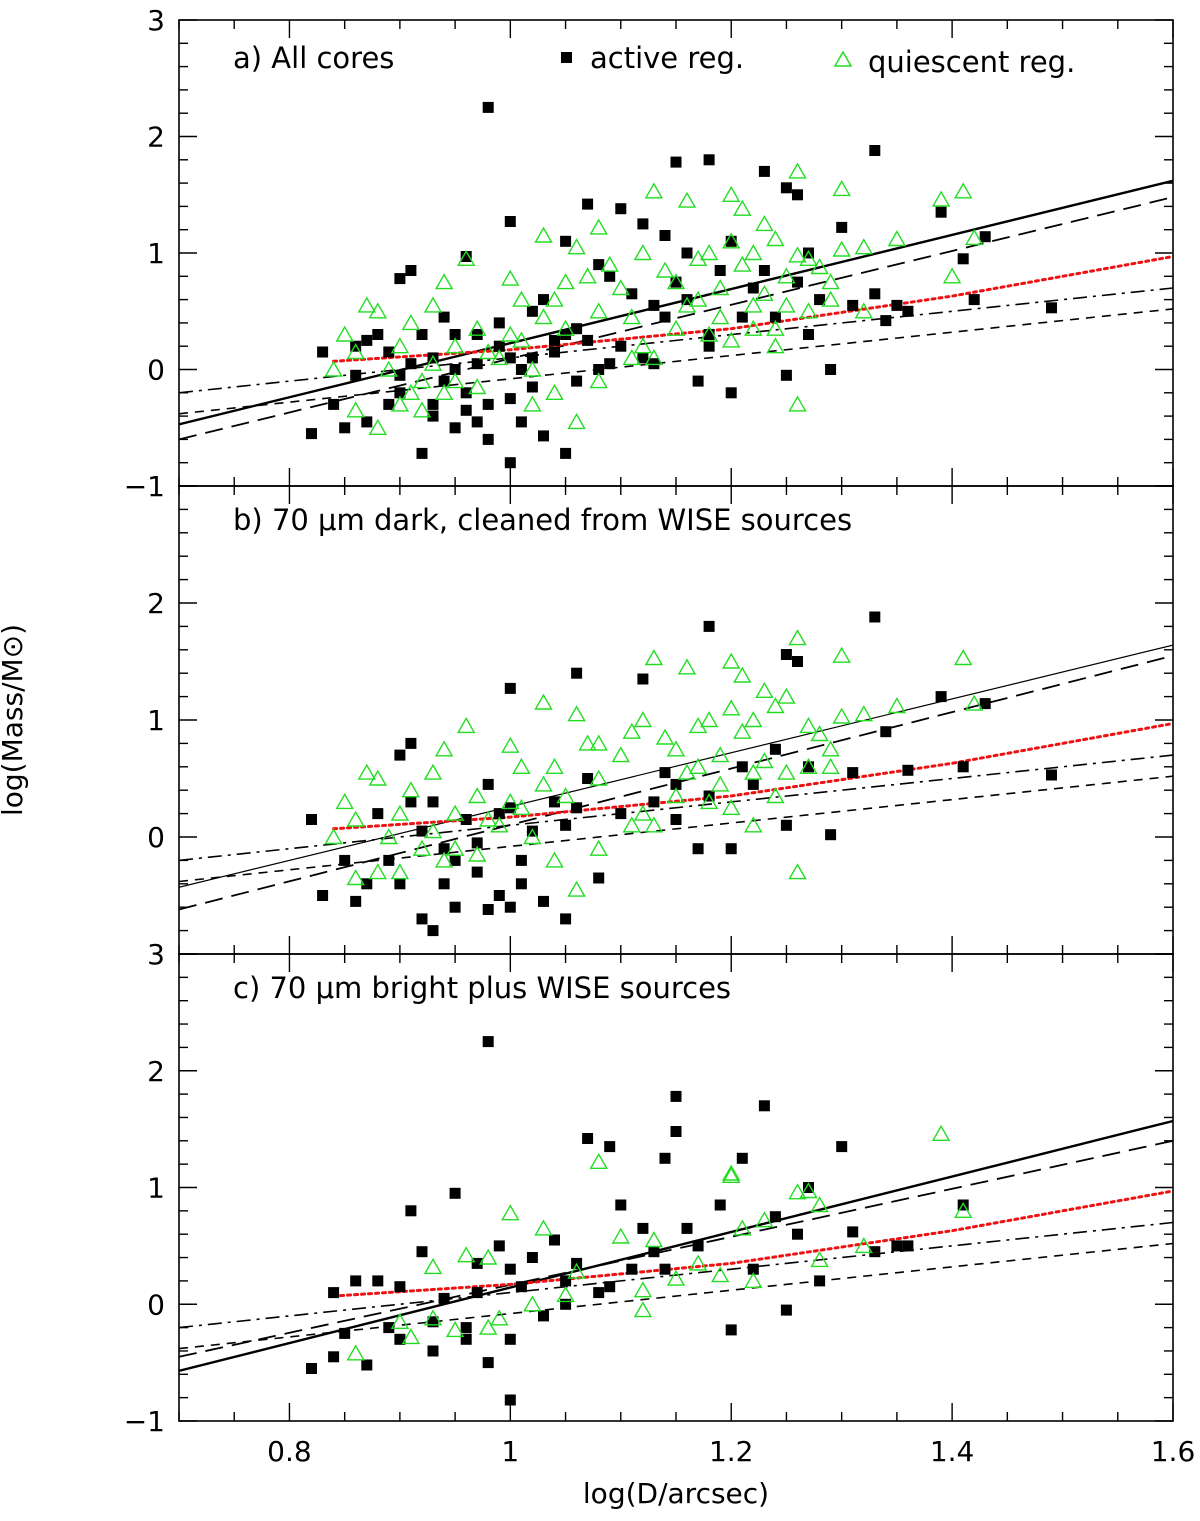 This screenshot has width=1200, height=1521. Describe the element at coordinates (676, 1275) in the screenshot. I see `panel-c-fit-dash-dot-line` at that location.